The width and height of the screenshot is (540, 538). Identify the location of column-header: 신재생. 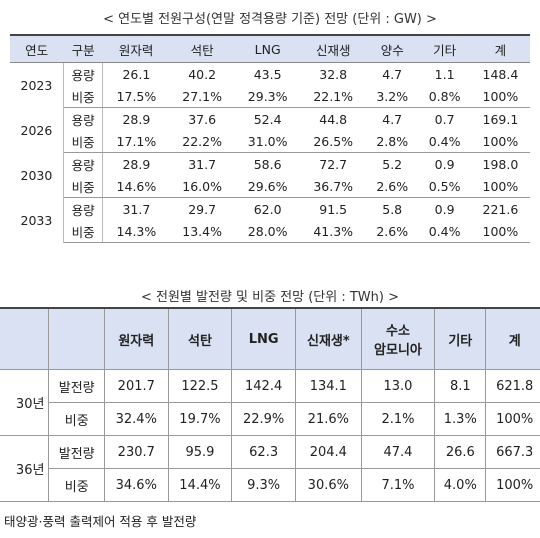
(333, 48).